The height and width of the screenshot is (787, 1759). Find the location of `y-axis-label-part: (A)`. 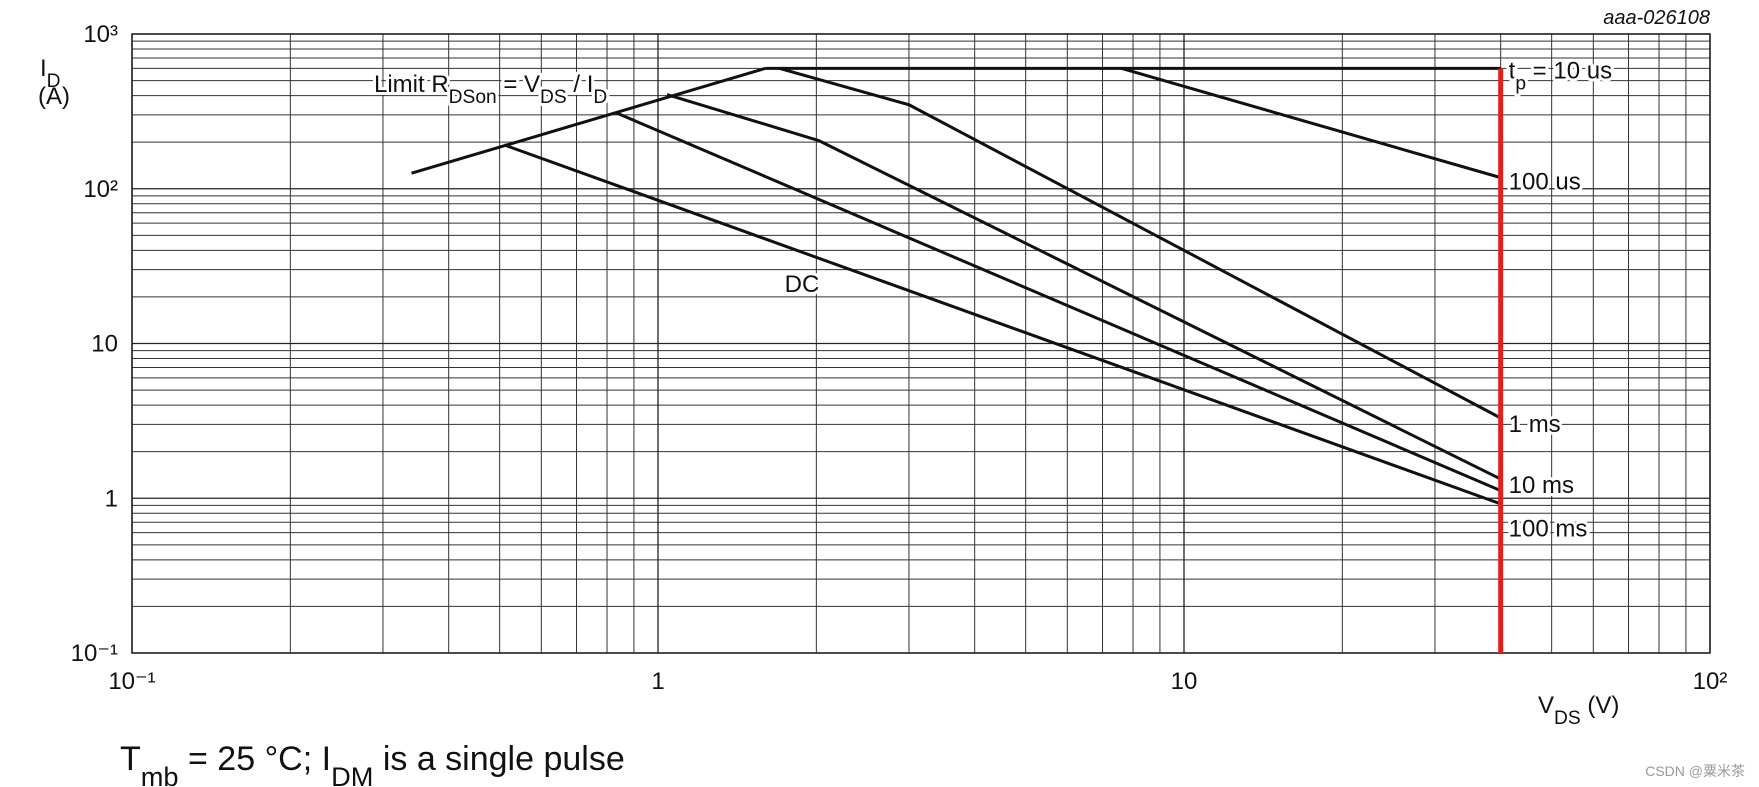

y-axis-label-part: (A) is located at coordinates (54, 96).